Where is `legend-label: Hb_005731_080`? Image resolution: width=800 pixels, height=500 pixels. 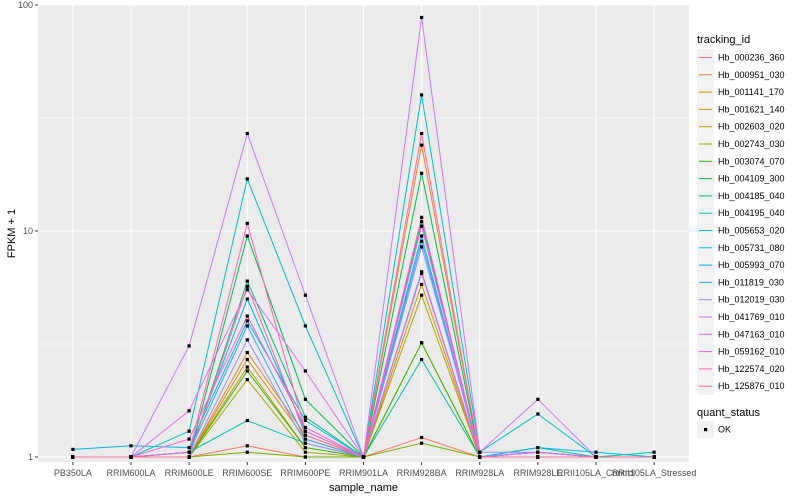 legend-label: Hb_005731_080 is located at coordinates (751, 248).